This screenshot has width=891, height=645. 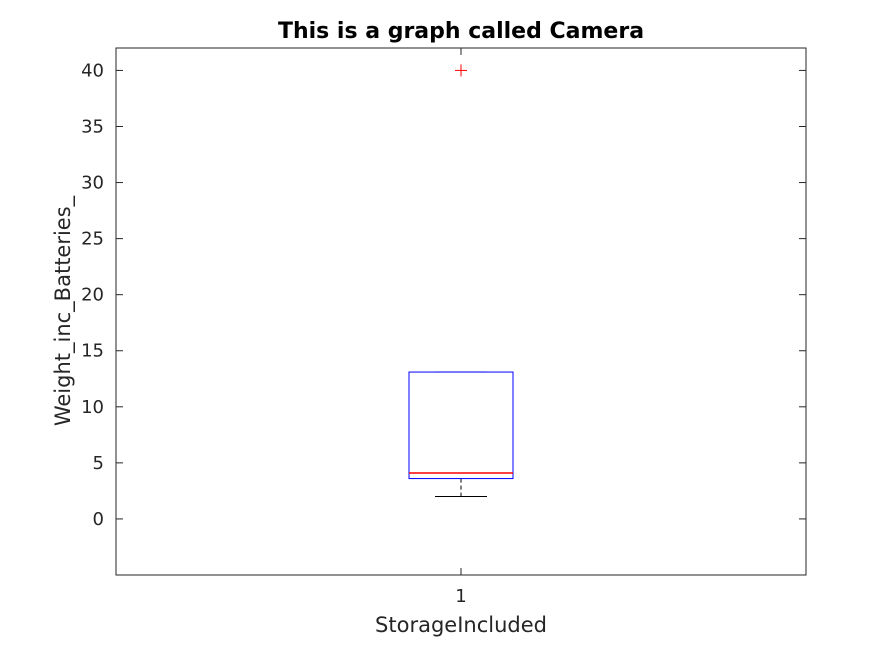 I want to click on box, so click(x=461, y=425).